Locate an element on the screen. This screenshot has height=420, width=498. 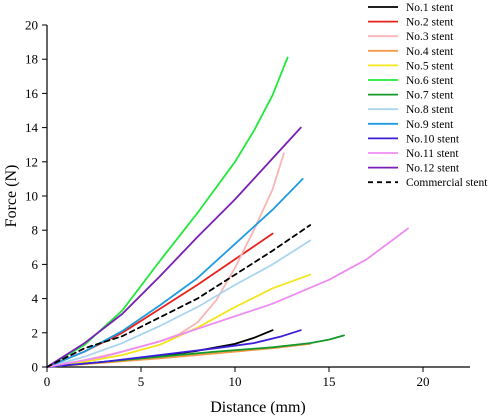
legend-label: No.12 stent is located at coordinates (433, 169).